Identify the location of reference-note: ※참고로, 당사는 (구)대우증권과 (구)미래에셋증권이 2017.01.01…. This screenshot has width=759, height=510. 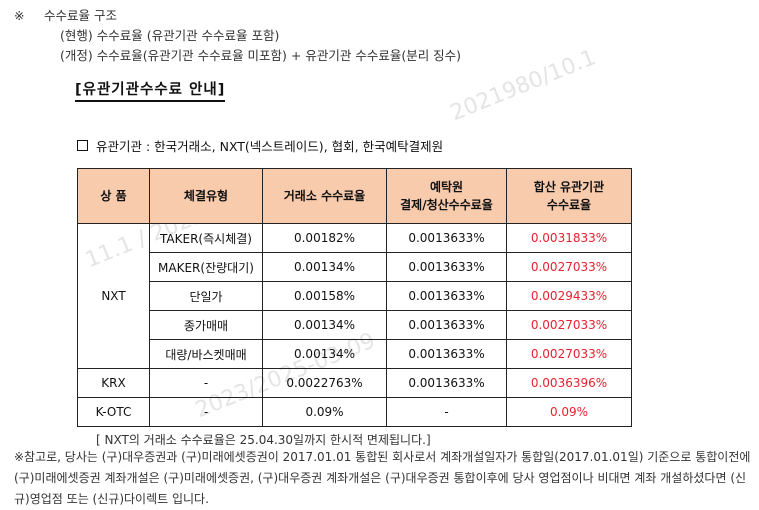
(382, 478).